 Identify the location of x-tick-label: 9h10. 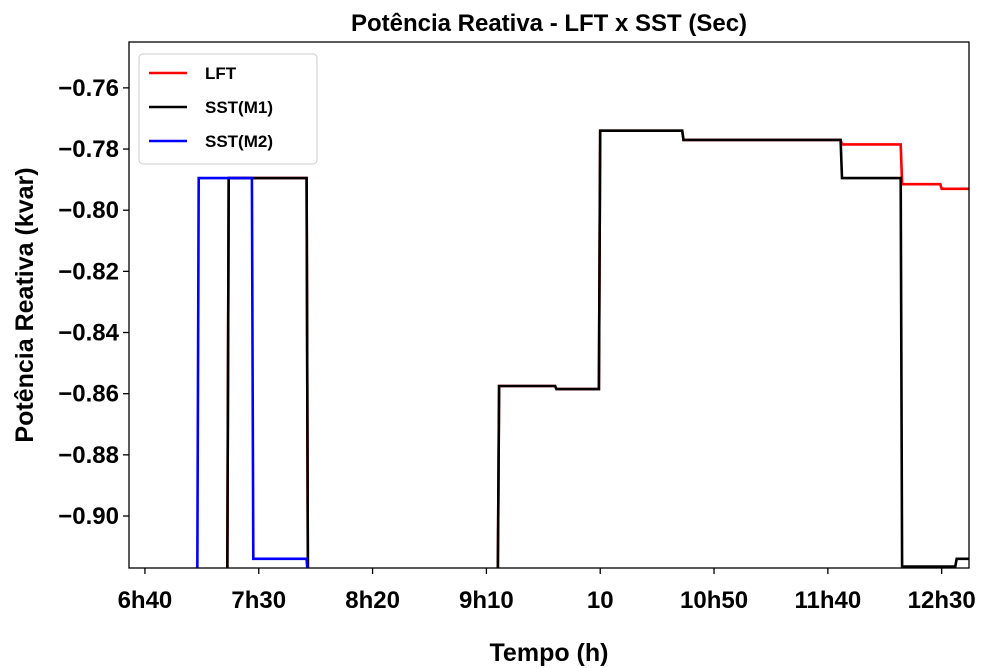
(486, 600).